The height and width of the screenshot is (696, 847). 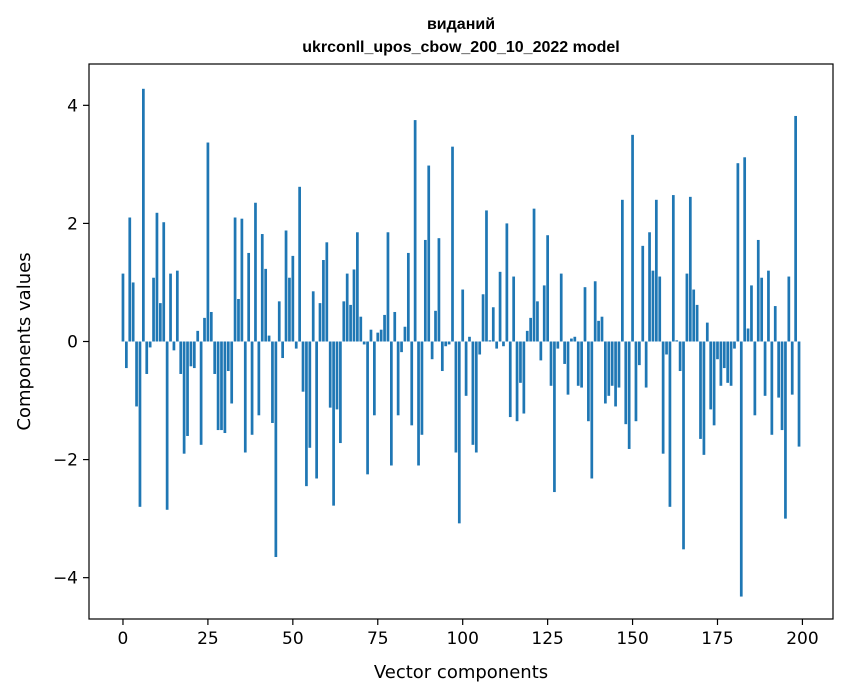 What do you see at coordinates (71, 342) in the screenshot?
I see `y-ticks: −4 −2 0 2 4` at bounding box center [71, 342].